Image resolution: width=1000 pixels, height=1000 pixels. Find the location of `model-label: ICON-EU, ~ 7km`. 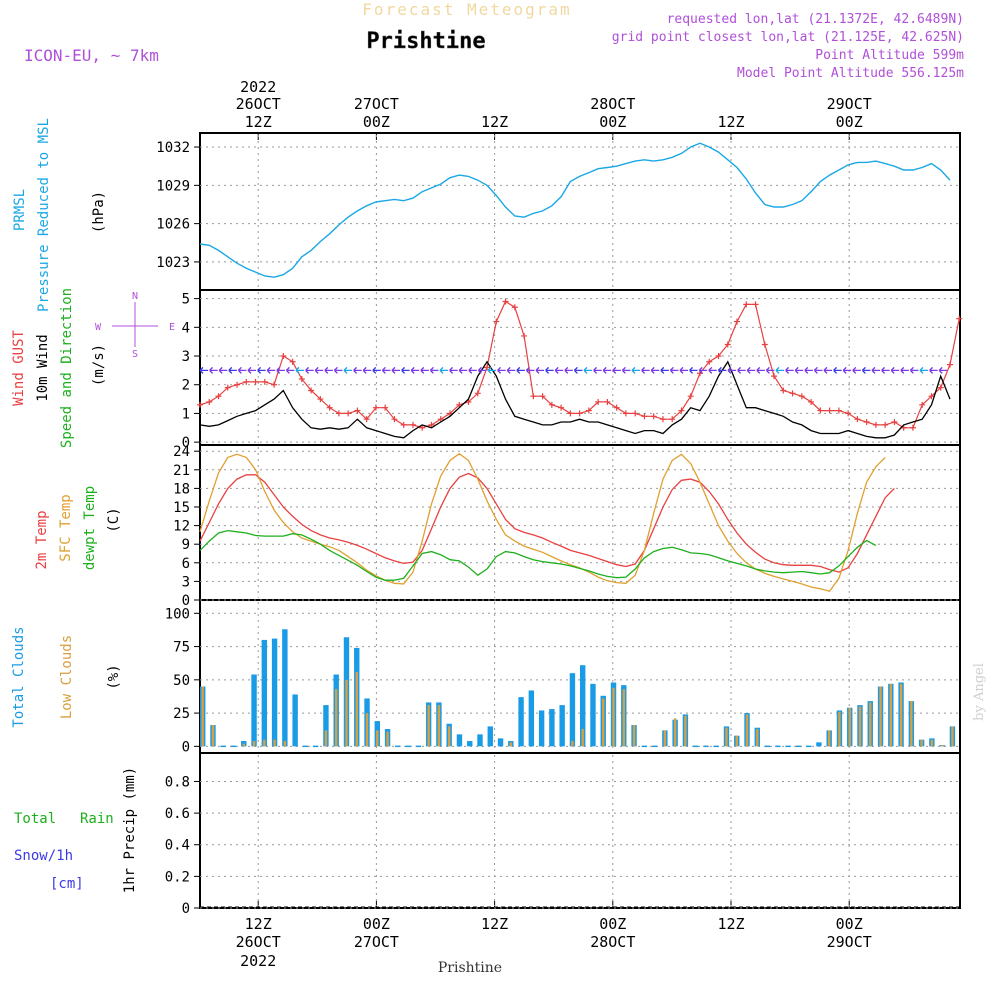

model-label: ICON-EU, ~ 7km is located at coordinates (91, 55).